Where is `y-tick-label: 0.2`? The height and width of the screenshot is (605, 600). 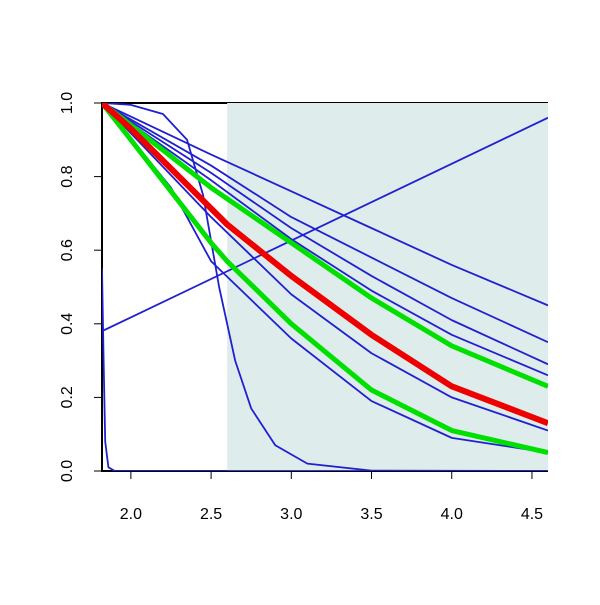 y-tick-label: 0.2 is located at coordinates (67, 397).